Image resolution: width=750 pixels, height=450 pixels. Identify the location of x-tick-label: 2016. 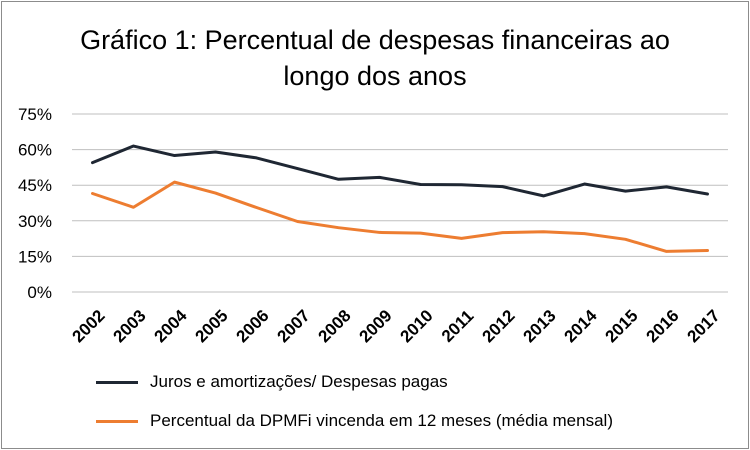
(663, 326).